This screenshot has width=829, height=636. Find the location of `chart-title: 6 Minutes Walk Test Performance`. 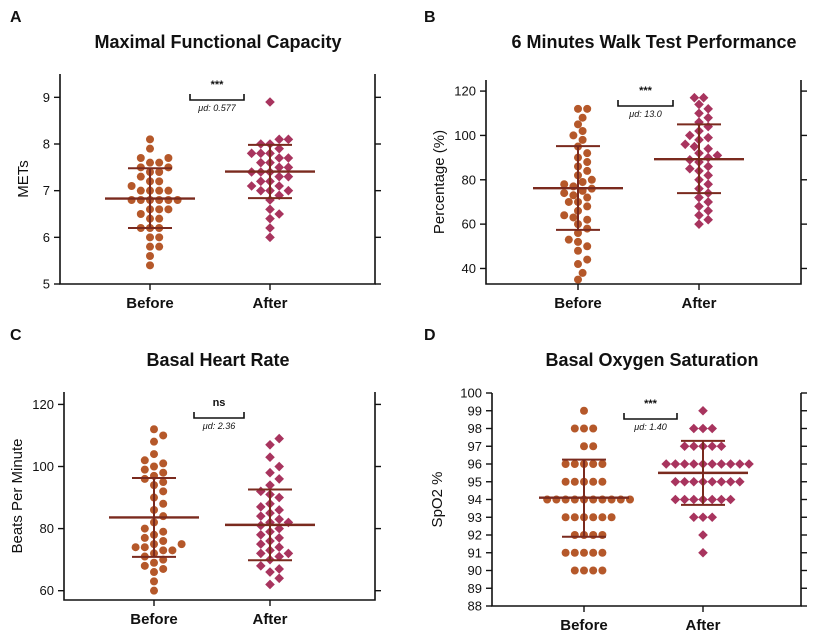

chart-title: 6 Minutes Walk Test Performance is located at coordinates (653, 42).